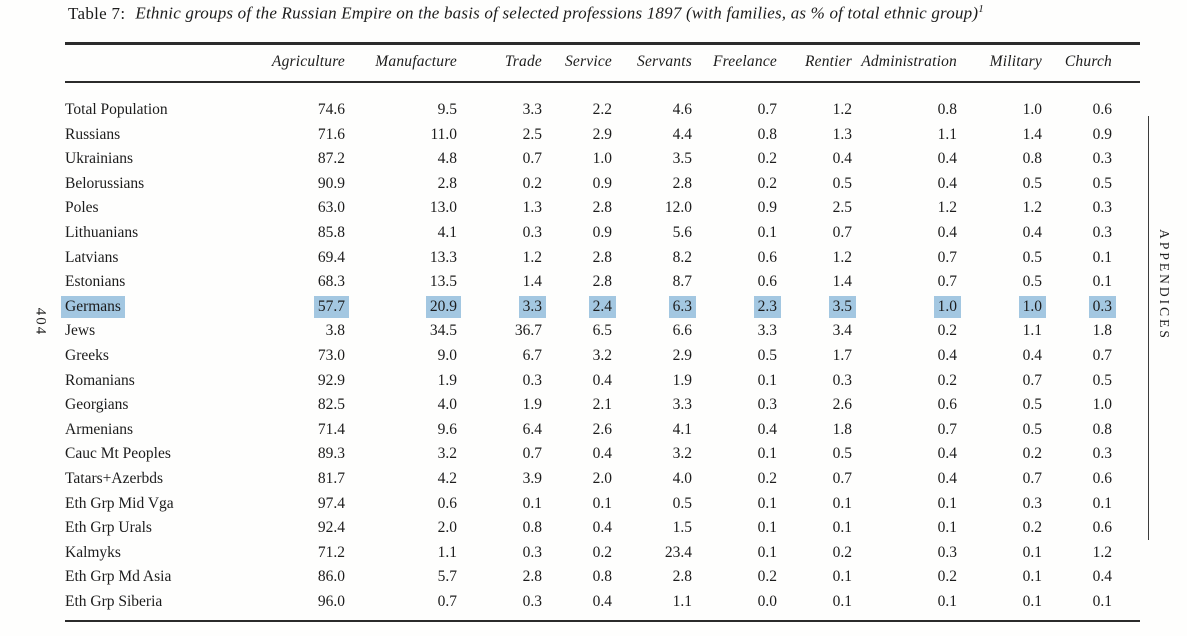 The image size is (1187, 636). What do you see at coordinates (401, 135) in the screenshot?
I see `table-cell: 11.0` at bounding box center [401, 135].